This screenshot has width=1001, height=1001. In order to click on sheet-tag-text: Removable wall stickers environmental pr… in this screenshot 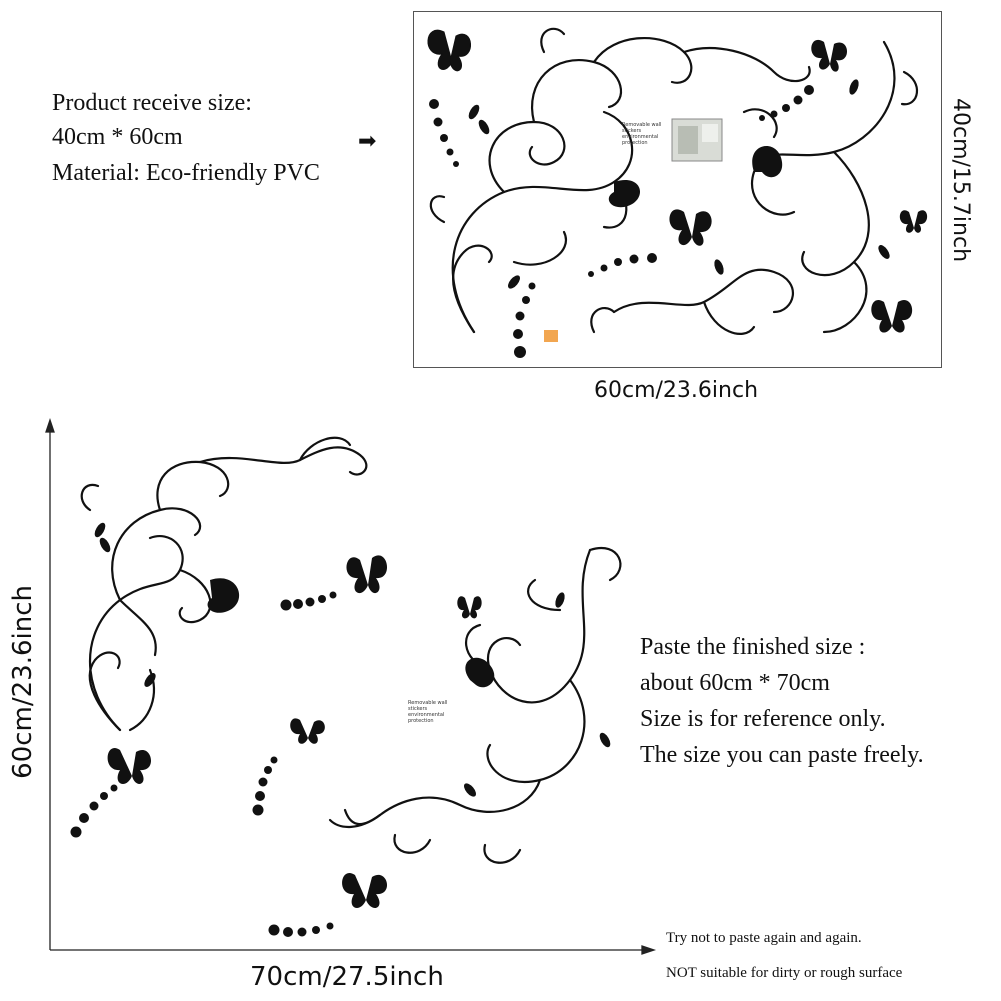, I will do `click(642, 134)`.